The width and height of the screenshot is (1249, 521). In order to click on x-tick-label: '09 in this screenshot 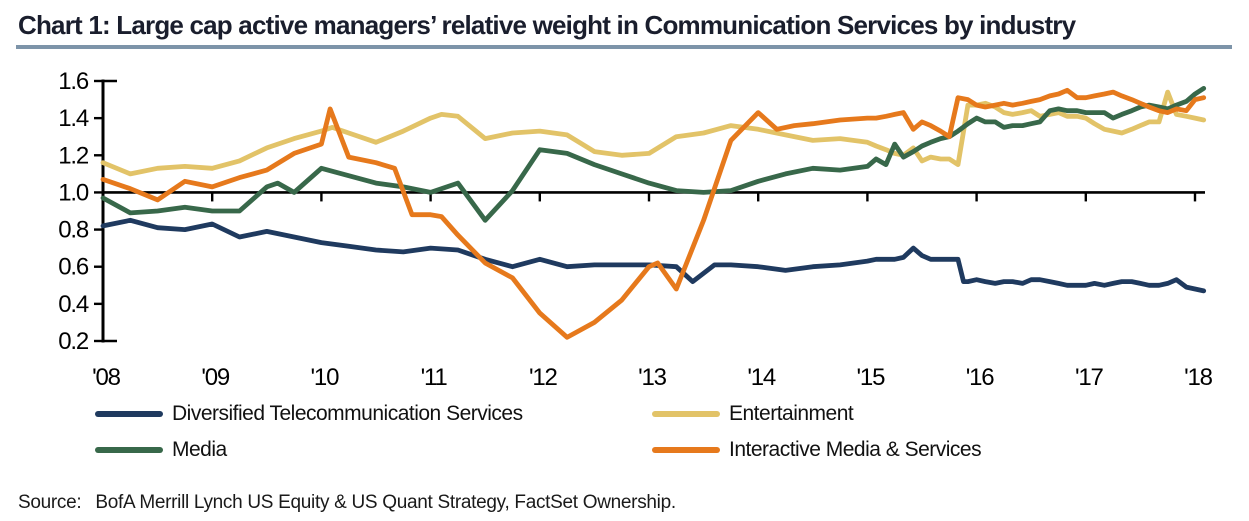, I will do `click(215, 377)`.